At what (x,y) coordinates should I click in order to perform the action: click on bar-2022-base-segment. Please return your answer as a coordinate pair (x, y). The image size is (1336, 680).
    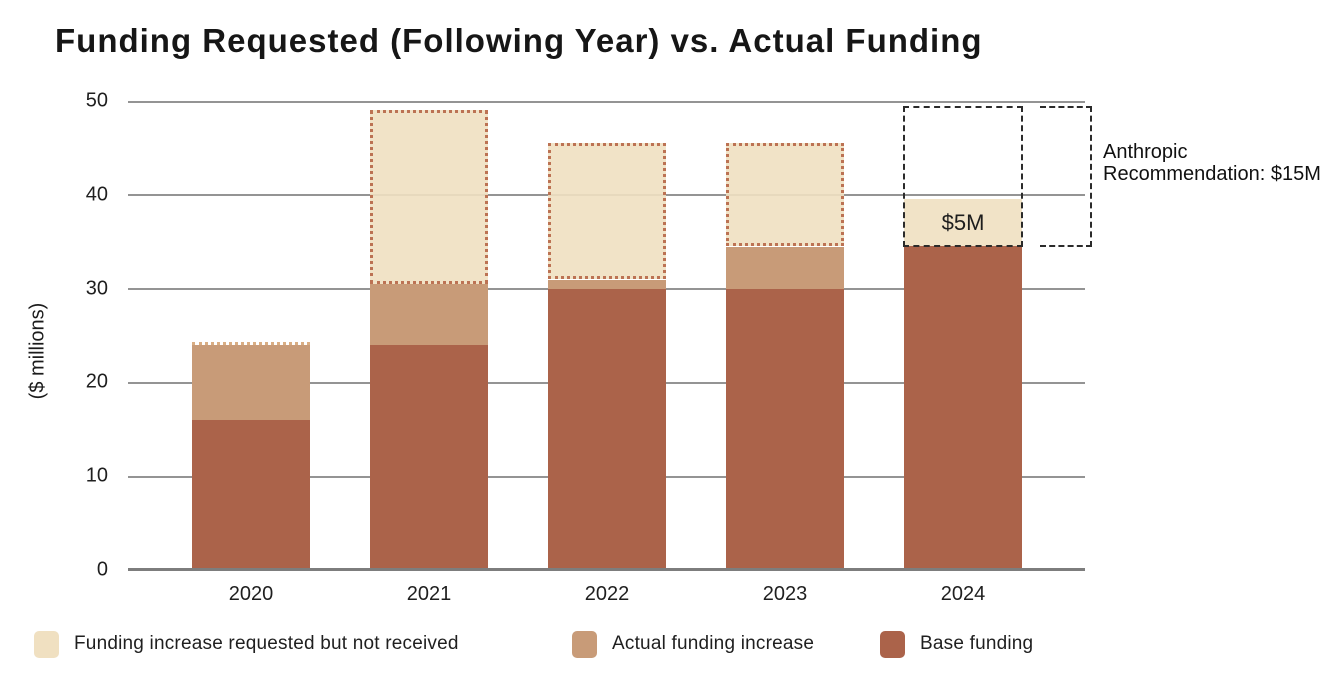
    Looking at the image, I should click on (607, 429).